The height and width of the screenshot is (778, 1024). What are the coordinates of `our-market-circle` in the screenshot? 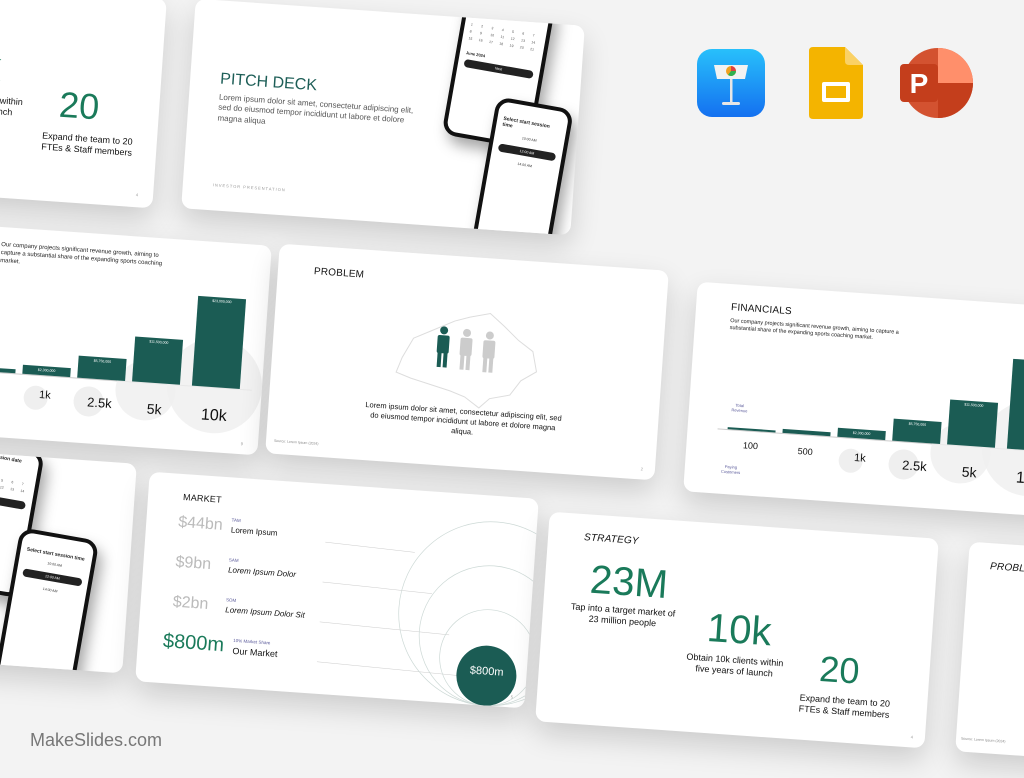 It's located at (486, 675).